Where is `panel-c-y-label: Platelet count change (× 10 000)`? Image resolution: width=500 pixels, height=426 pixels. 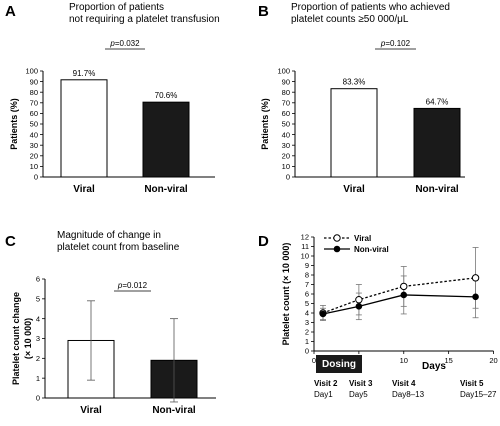
panel-c-y-label: Platelet count change (× 10 000) is located at coordinates (22, 338).